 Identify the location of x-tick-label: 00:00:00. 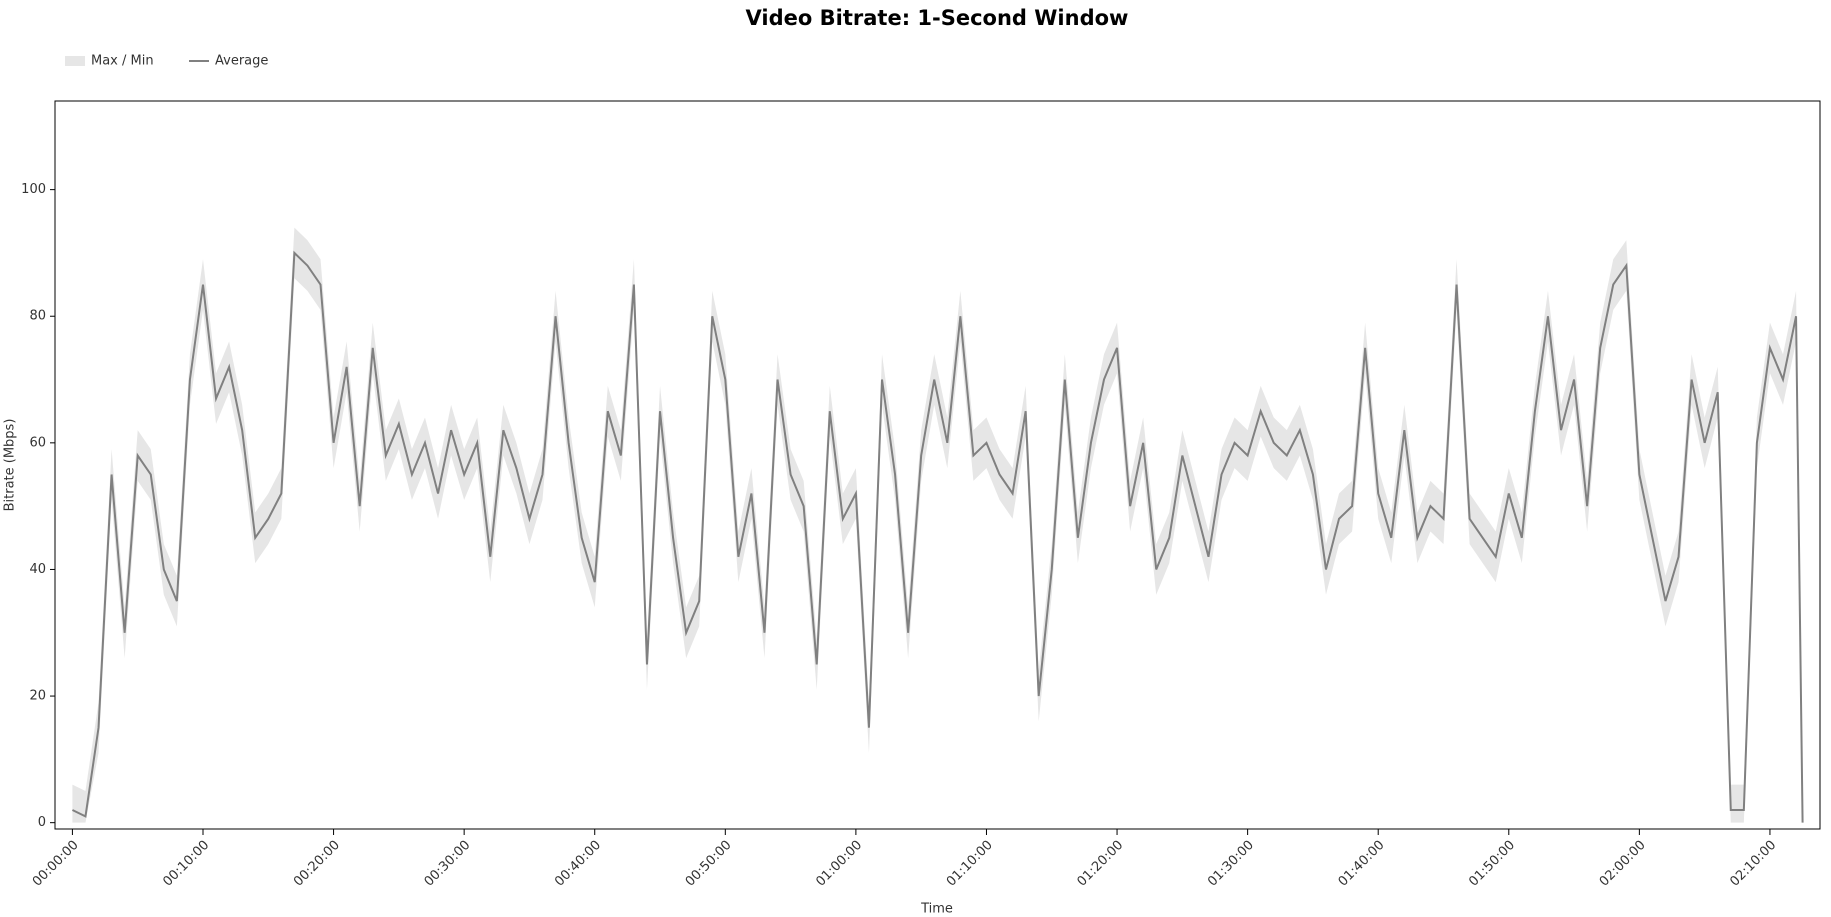
(56, 864).